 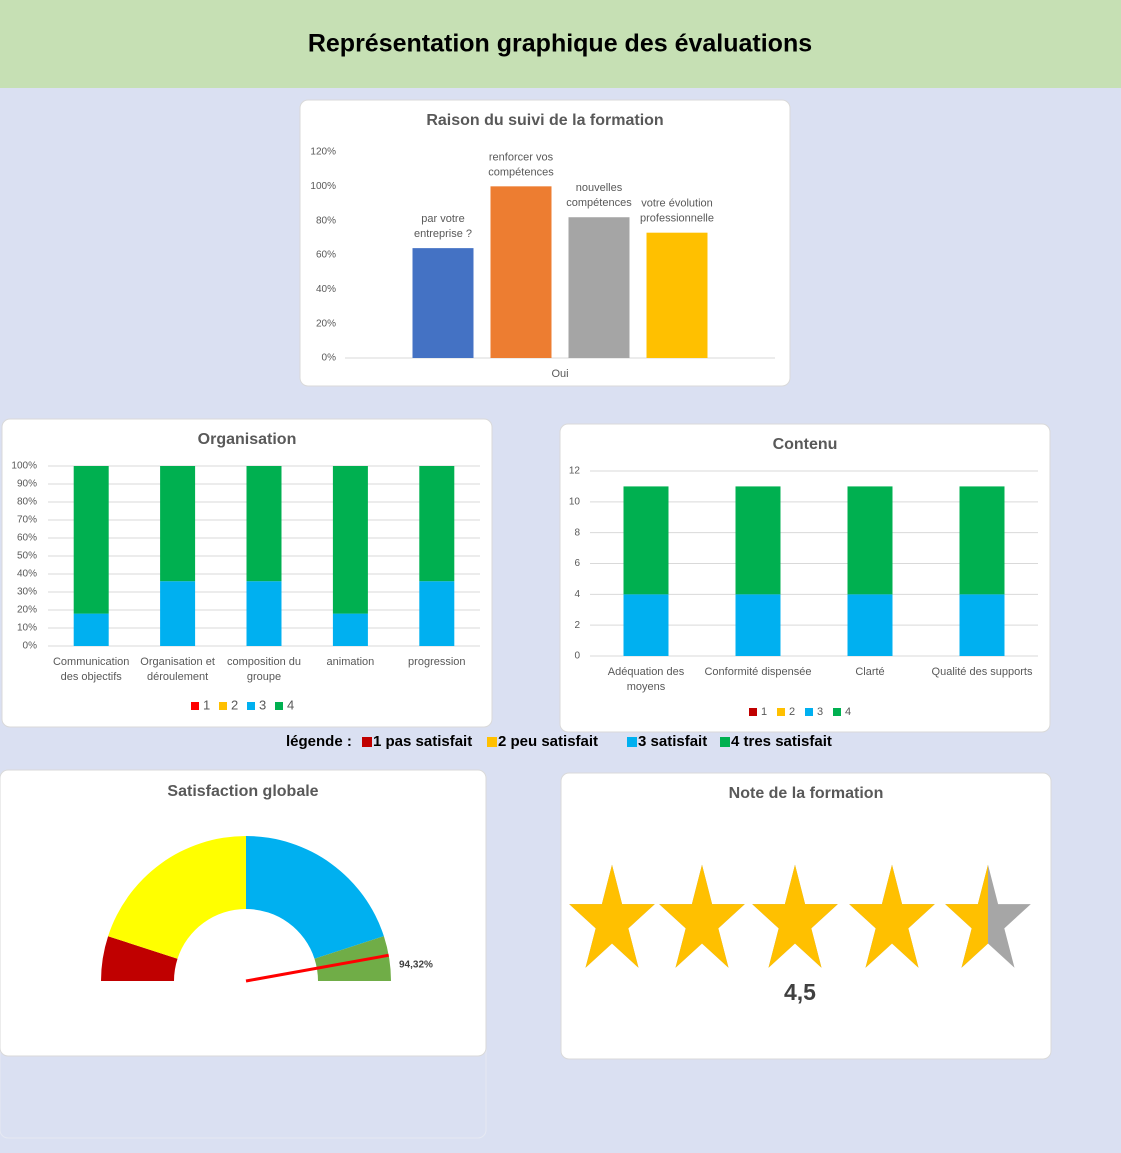 What do you see at coordinates (806, 793) in the screenshot?
I see `chart-title: Note de la formation` at bounding box center [806, 793].